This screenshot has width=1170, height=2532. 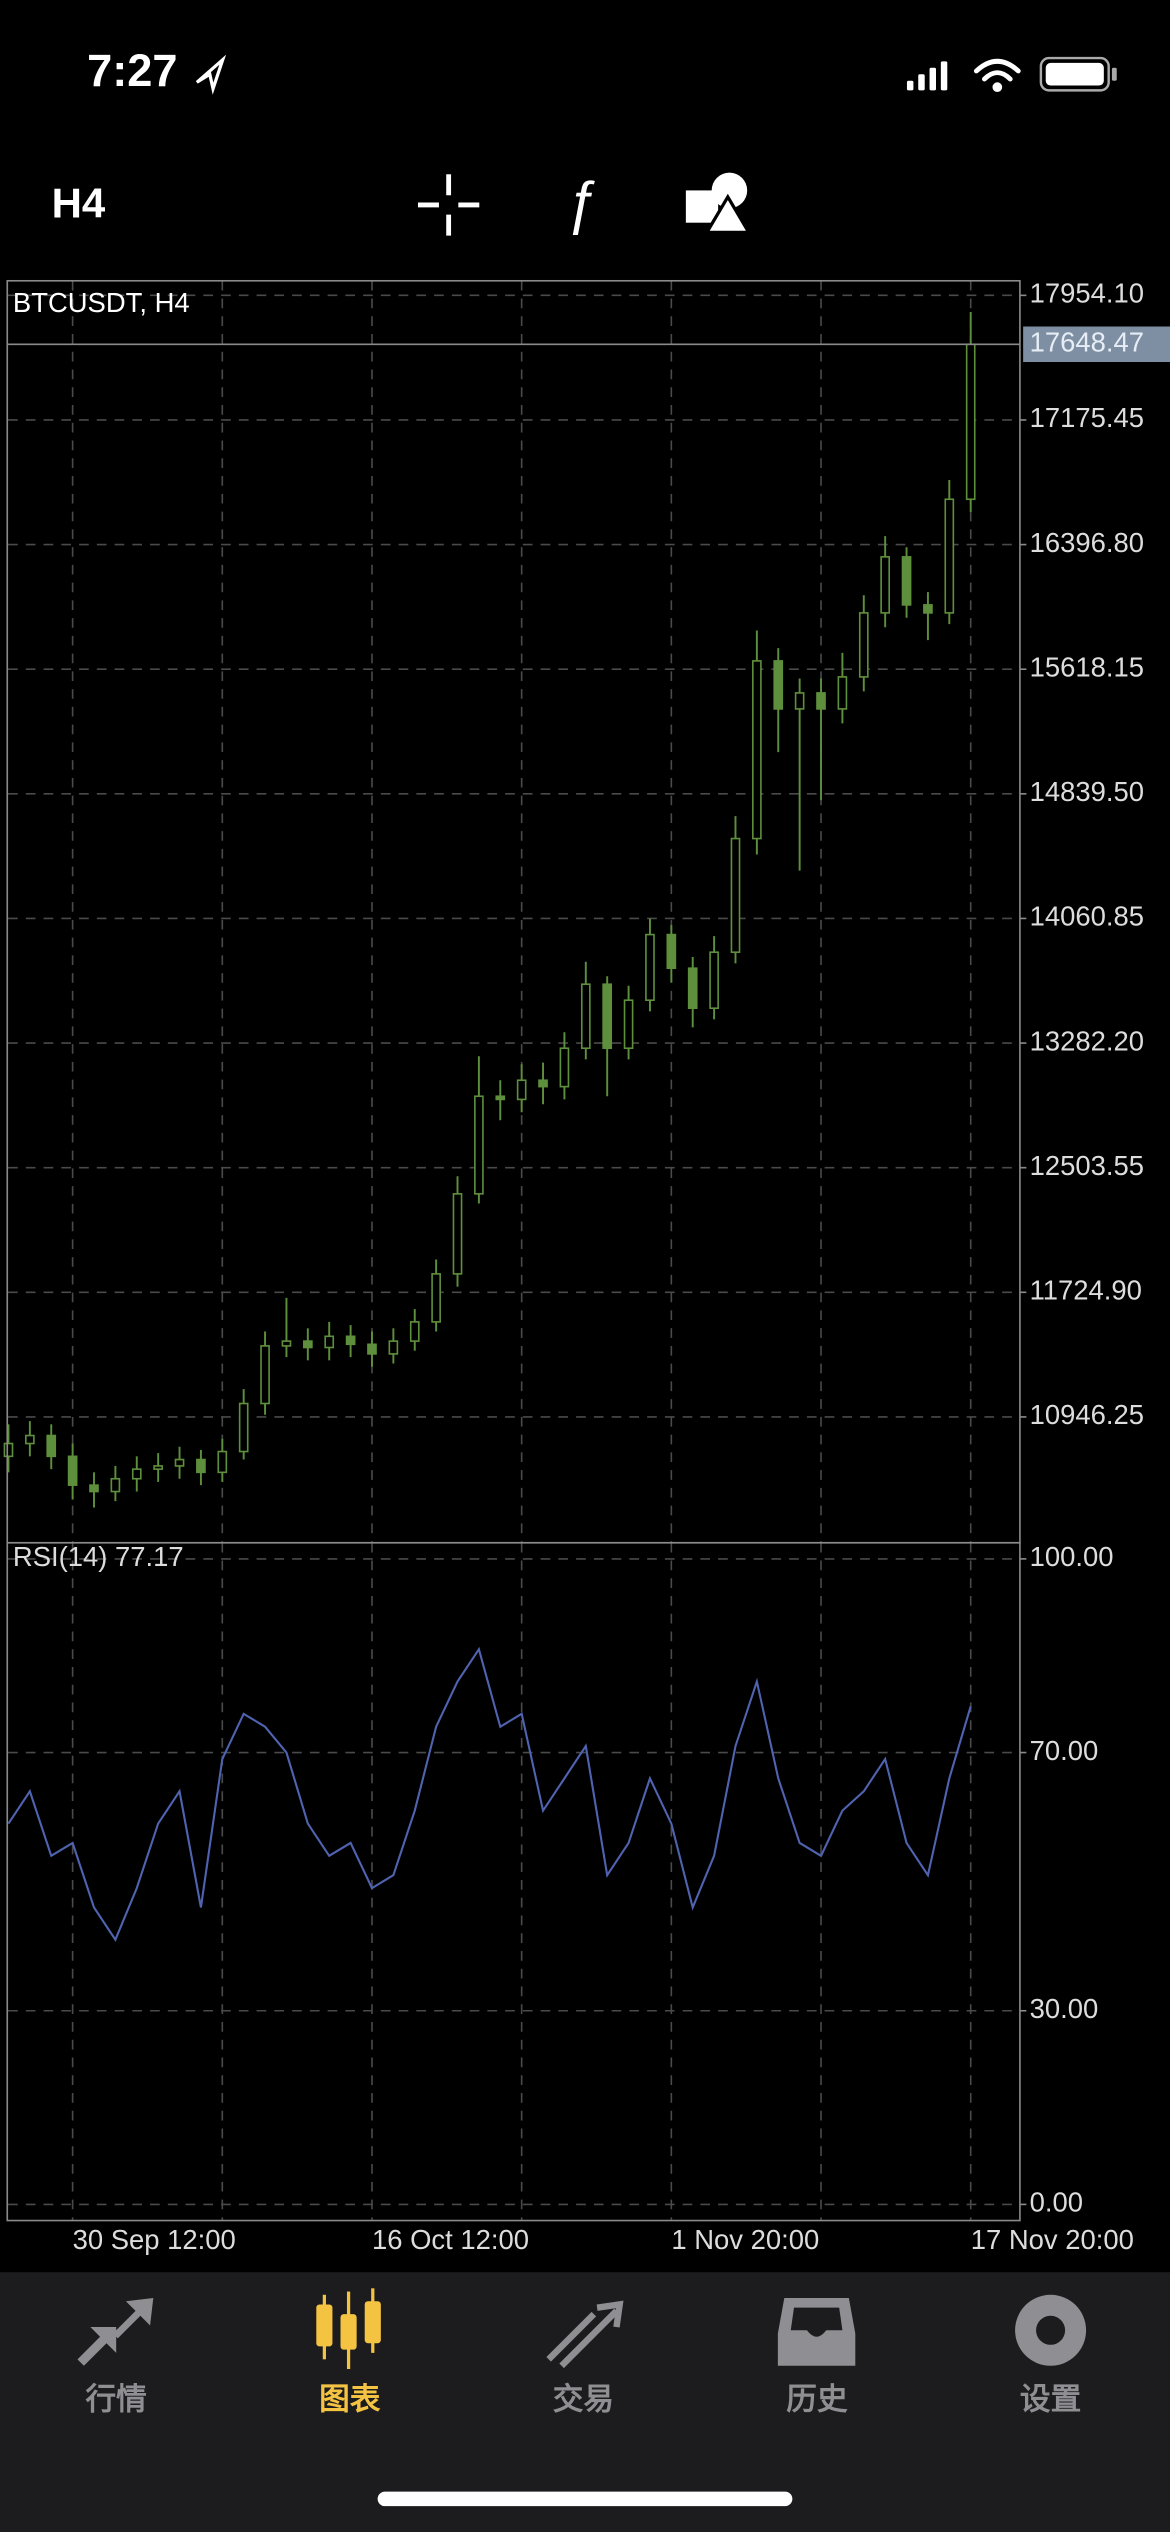 What do you see at coordinates (1087, 791) in the screenshot?
I see `y-tick-label: 14839.50` at bounding box center [1087, 791].